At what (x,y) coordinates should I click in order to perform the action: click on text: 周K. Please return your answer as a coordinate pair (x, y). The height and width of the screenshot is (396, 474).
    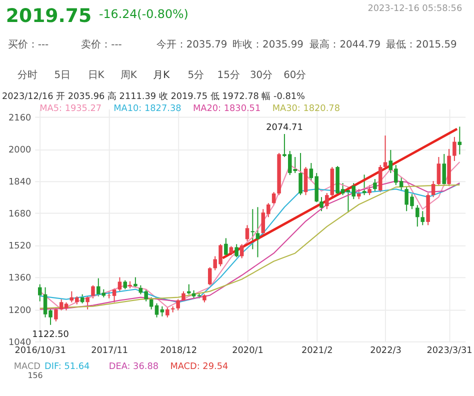
    Looking at the image, I should click on (129, 76).